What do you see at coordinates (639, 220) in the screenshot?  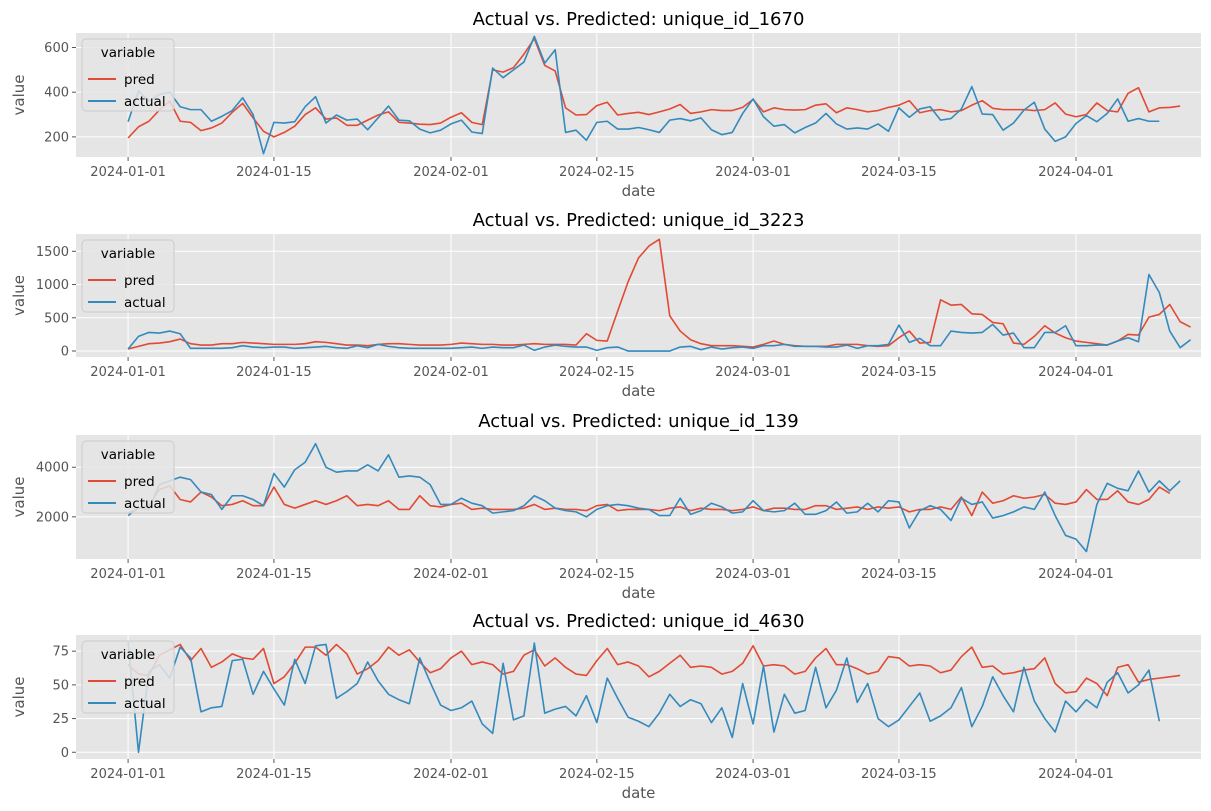 I see `chart-title: Actual vs. Predicted: unique_id_3223` at bounding box center [639, 220].